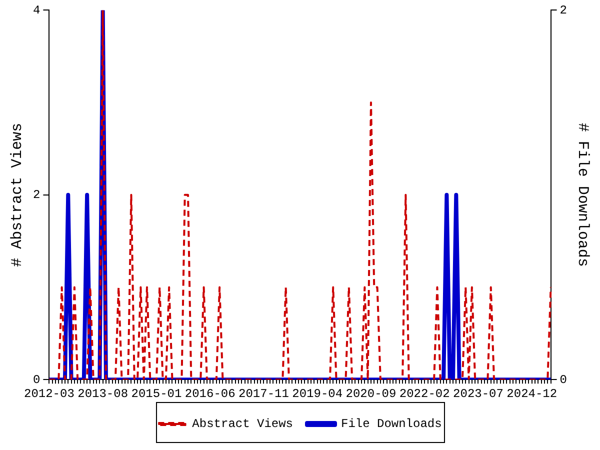  What do you see at coordinates (583, 194) in the screenshot?
I see `y2-axis-title: # File Downloads` at bounding box center [583, 194].